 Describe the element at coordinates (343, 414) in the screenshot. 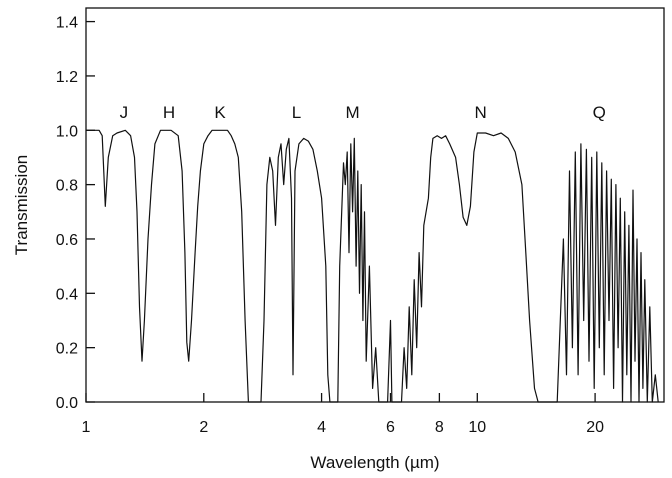

I see `x-axis: 1 2 4 6 8 10 20` at that location.